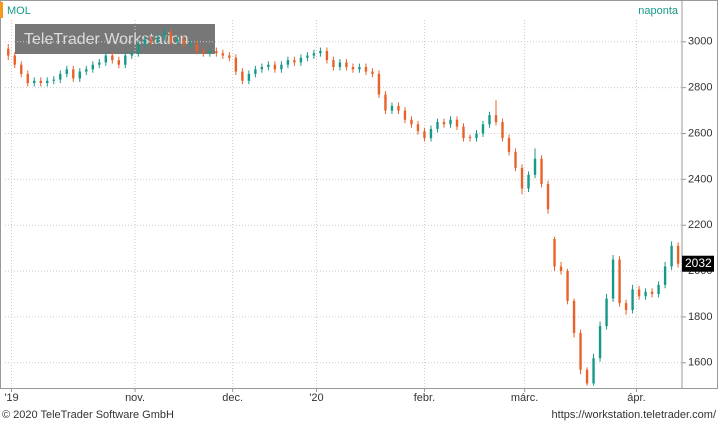 The image size is (719, 426). Describe the element at coordinates (700, 88) in the screenshot. I see `y-tick-label: 2800` at that location.